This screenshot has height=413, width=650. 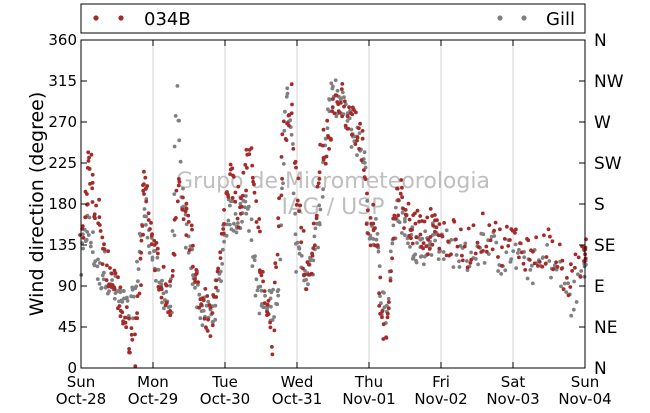 I want to click on legend-marker-034b, so click(x=96, y=18).